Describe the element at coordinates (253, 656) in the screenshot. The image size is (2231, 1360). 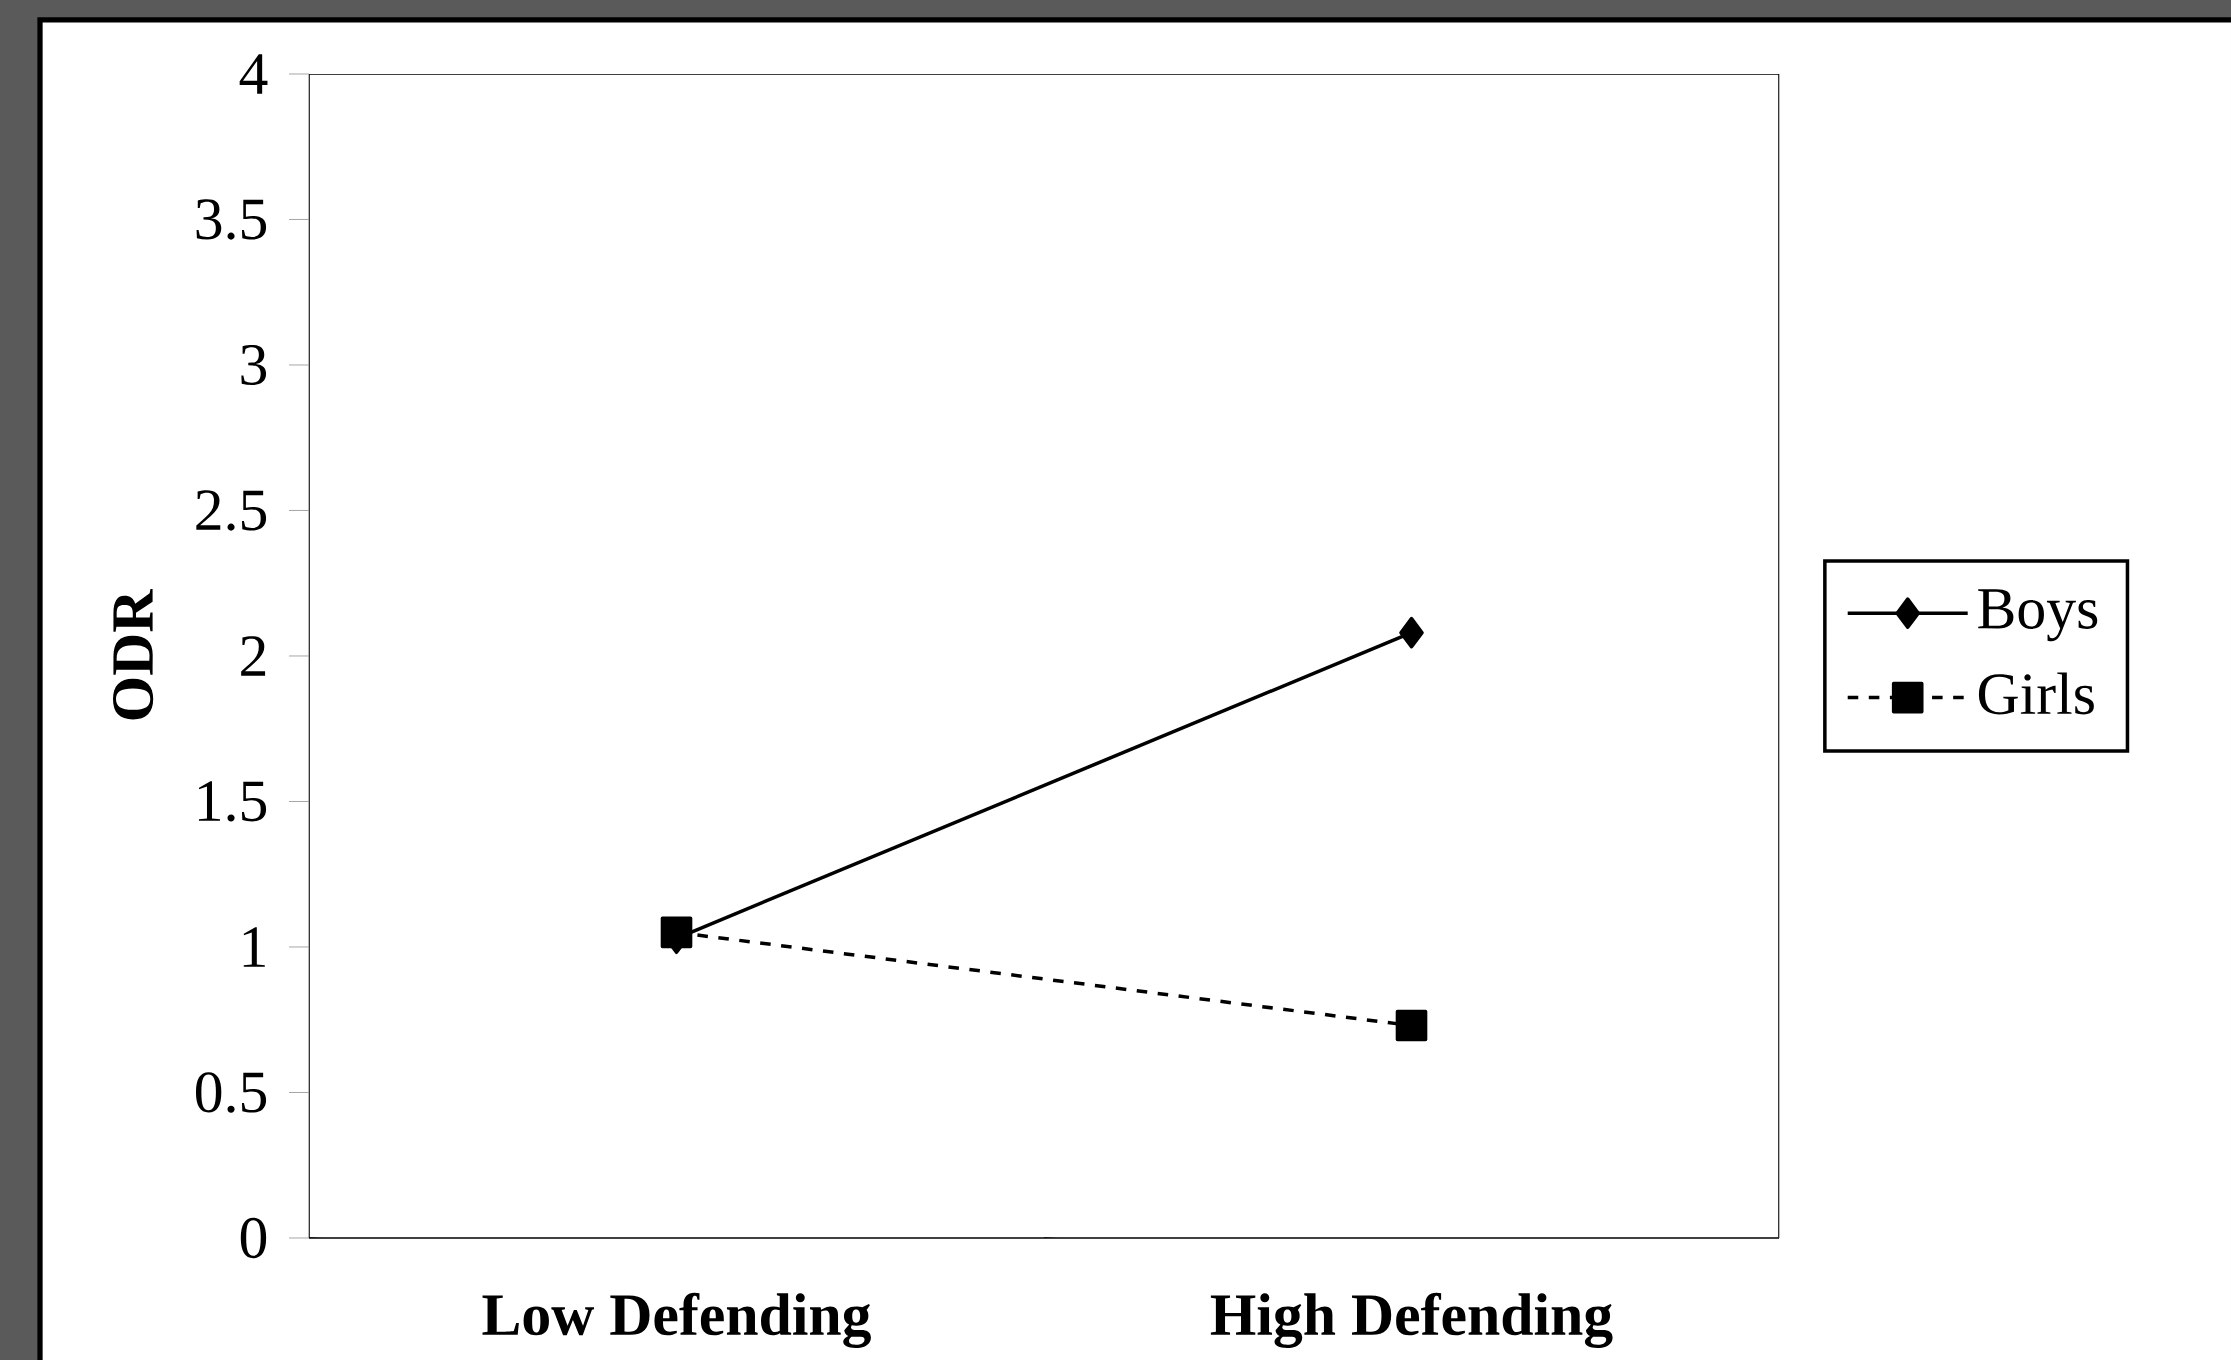
I see `y-tick-label: 2` at that location.